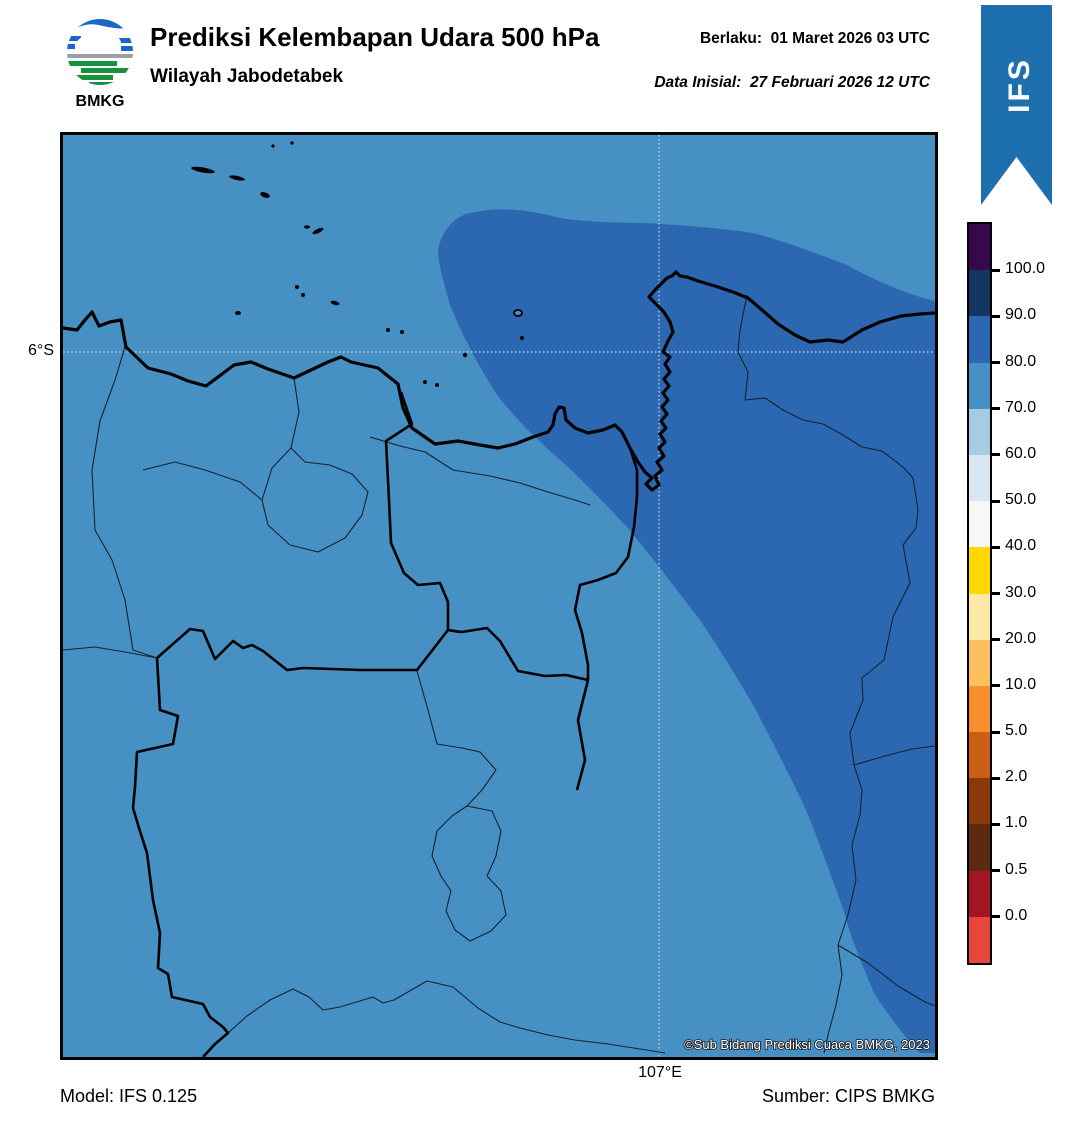  What do you see at coordinates (518, 313) in the screenshot?
I see `ring-island` at bounding box center [518, 313].